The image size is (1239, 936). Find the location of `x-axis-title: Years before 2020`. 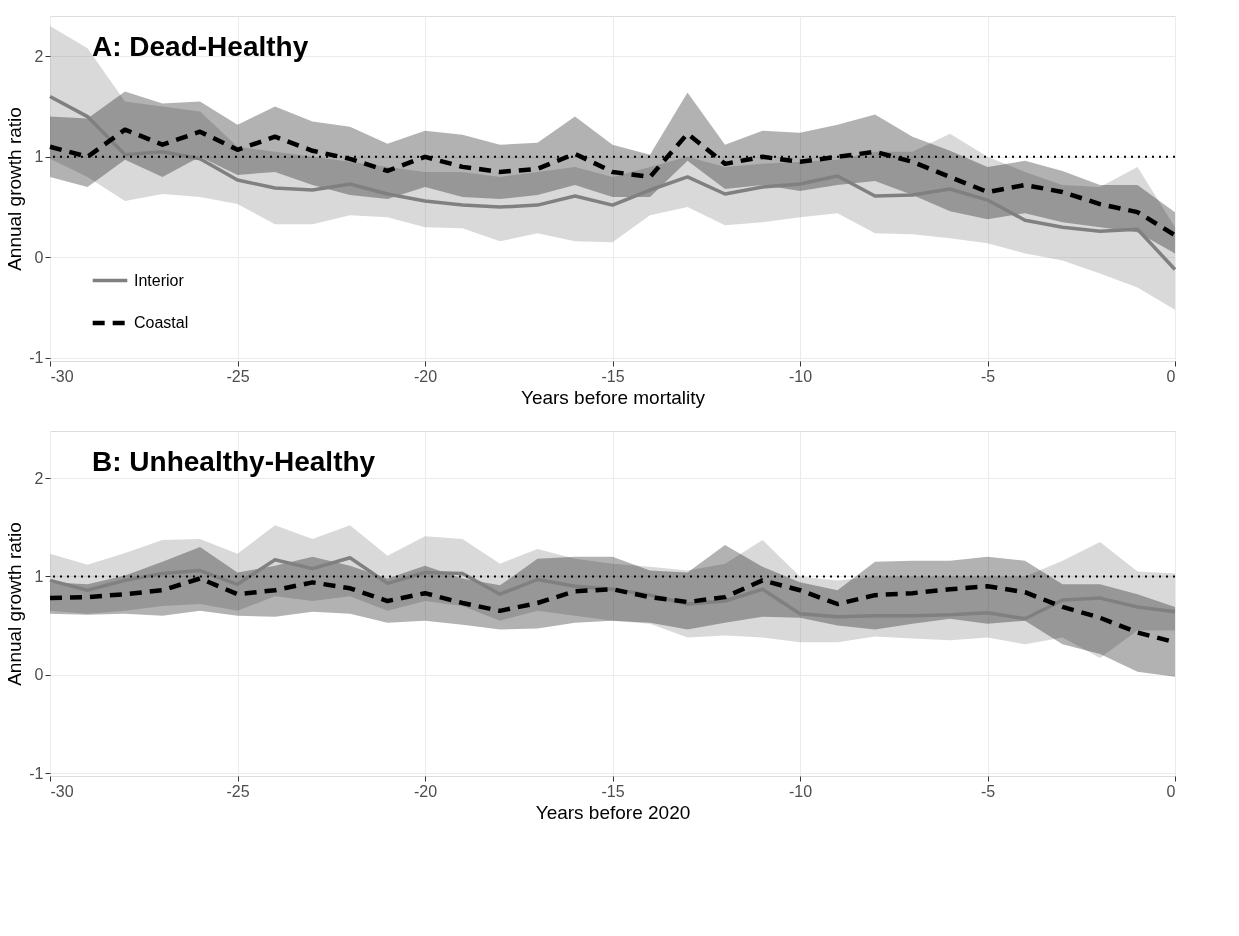

x-axis-title: Years before 2020 is located at coordinates (613, 812).